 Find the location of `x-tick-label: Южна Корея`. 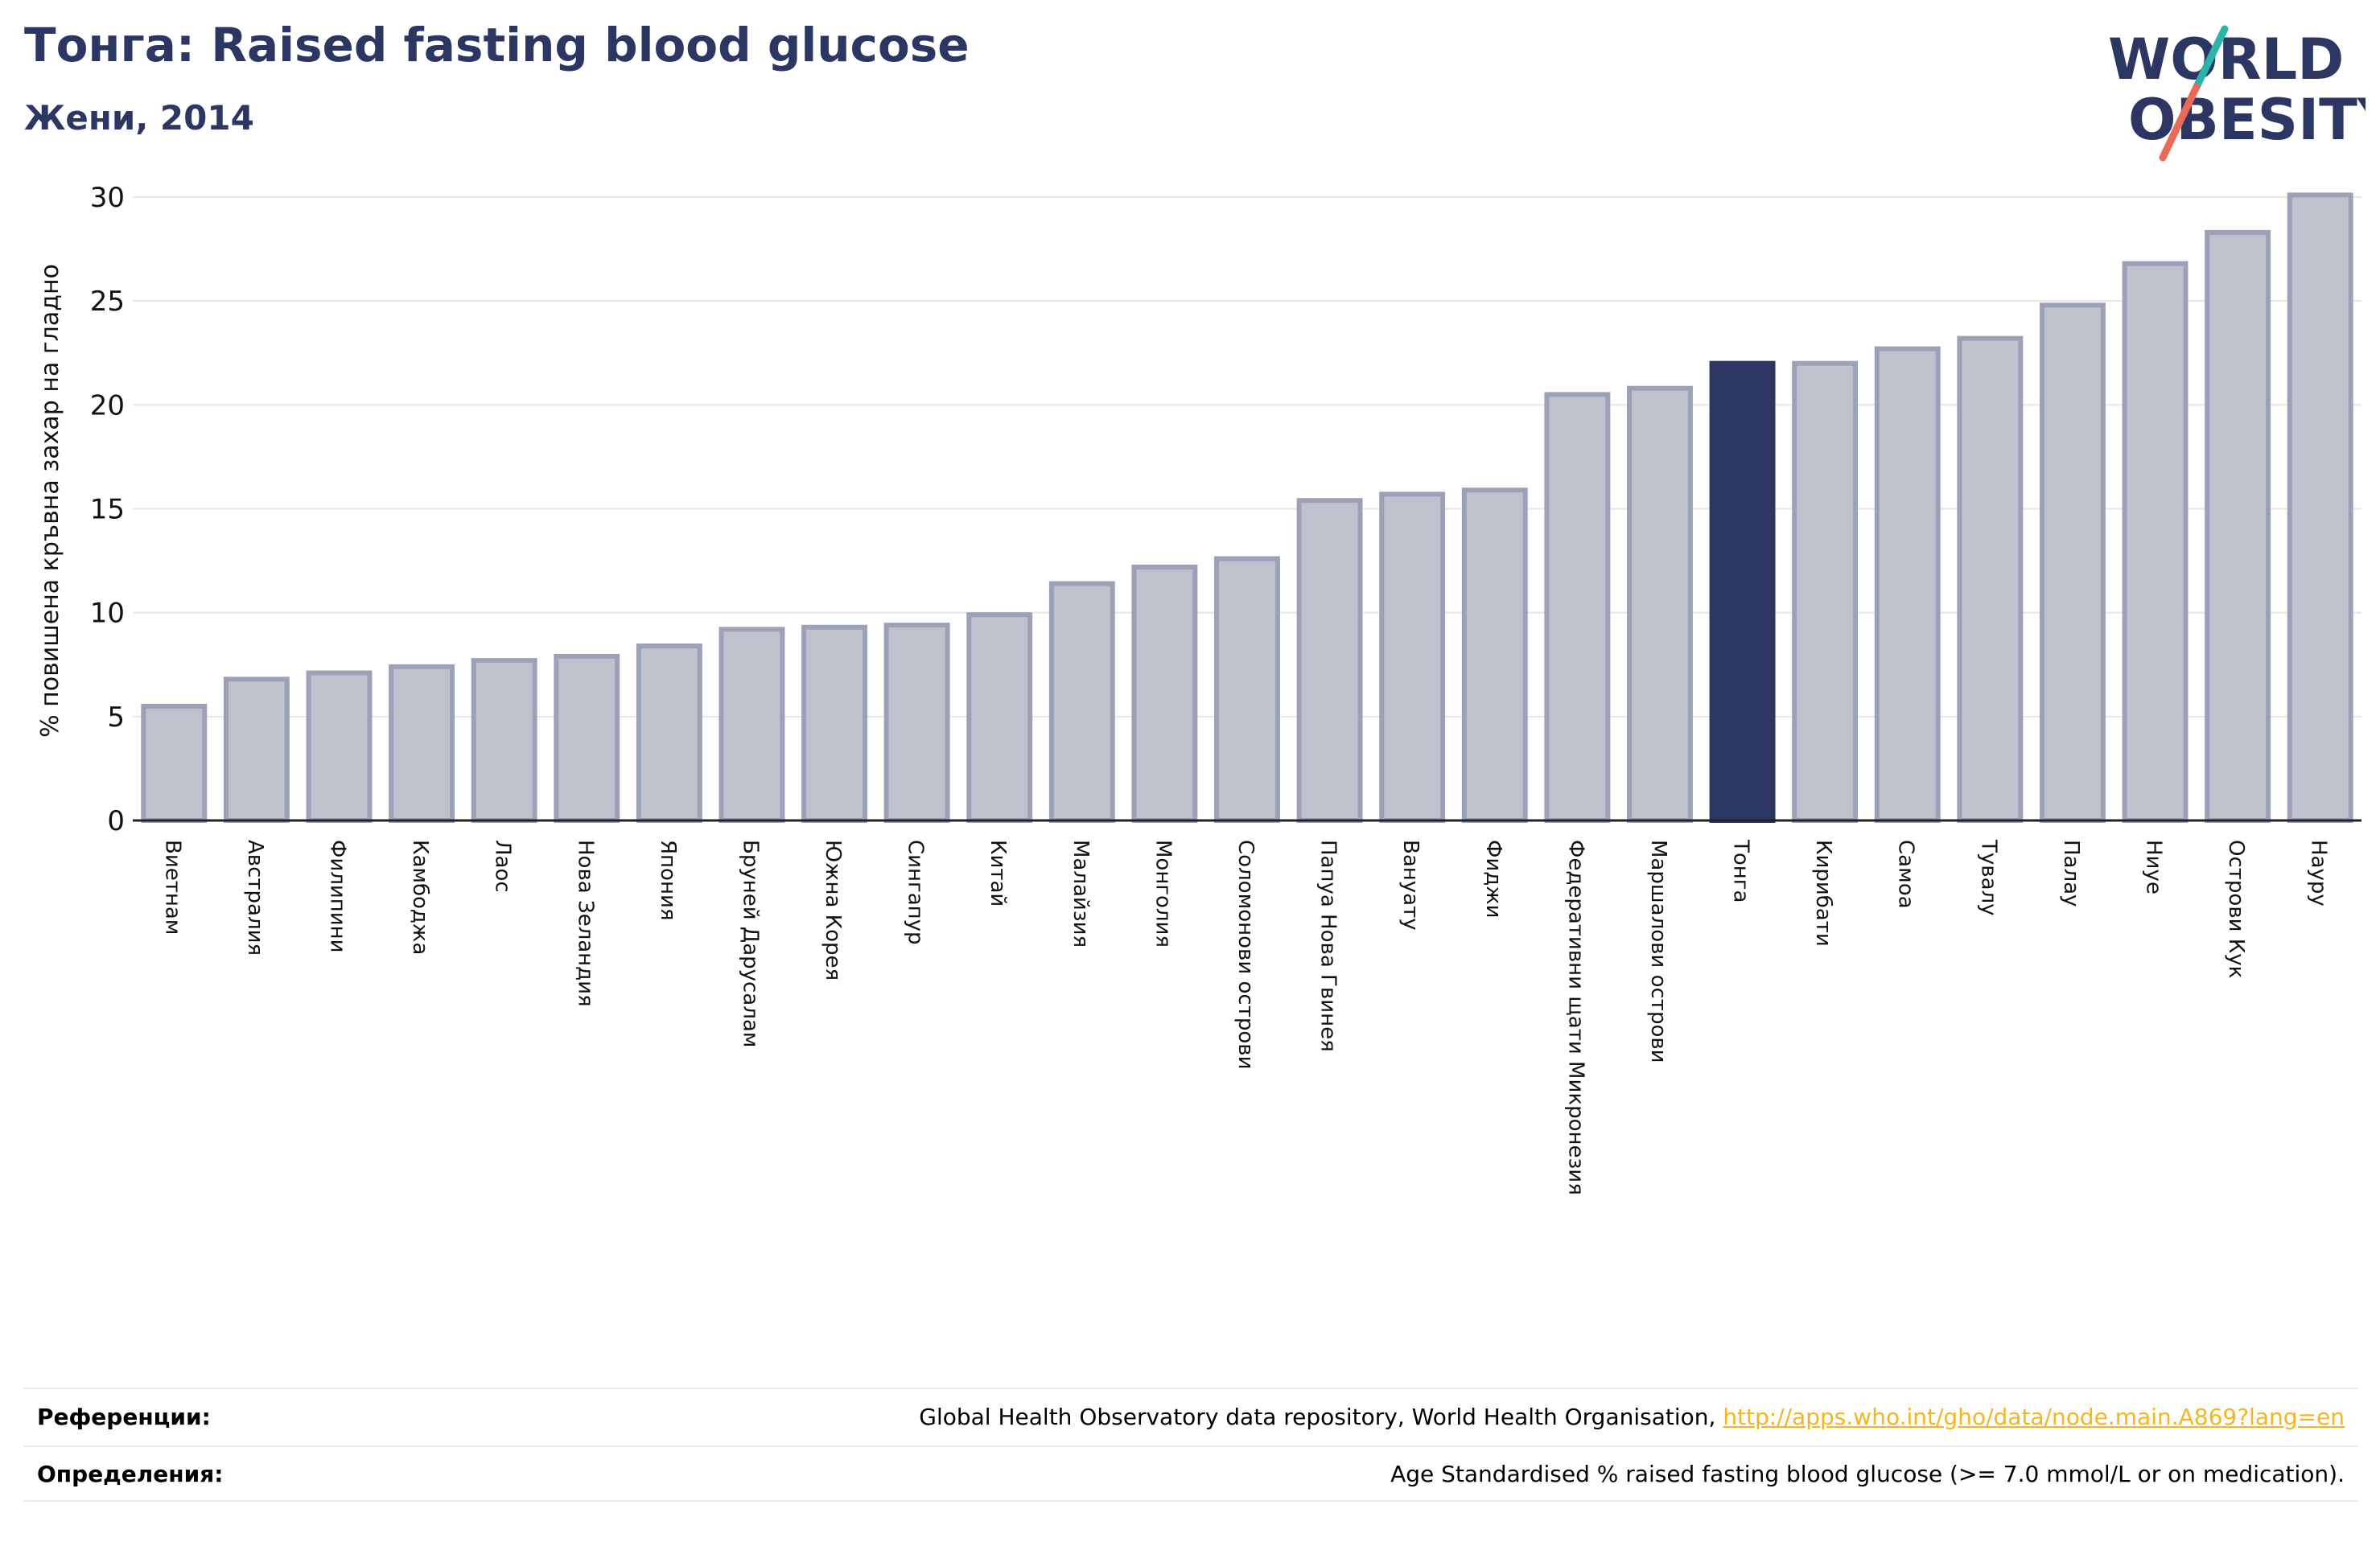

x-tick-label: Южна Корея is located at coordinates (833, 910).